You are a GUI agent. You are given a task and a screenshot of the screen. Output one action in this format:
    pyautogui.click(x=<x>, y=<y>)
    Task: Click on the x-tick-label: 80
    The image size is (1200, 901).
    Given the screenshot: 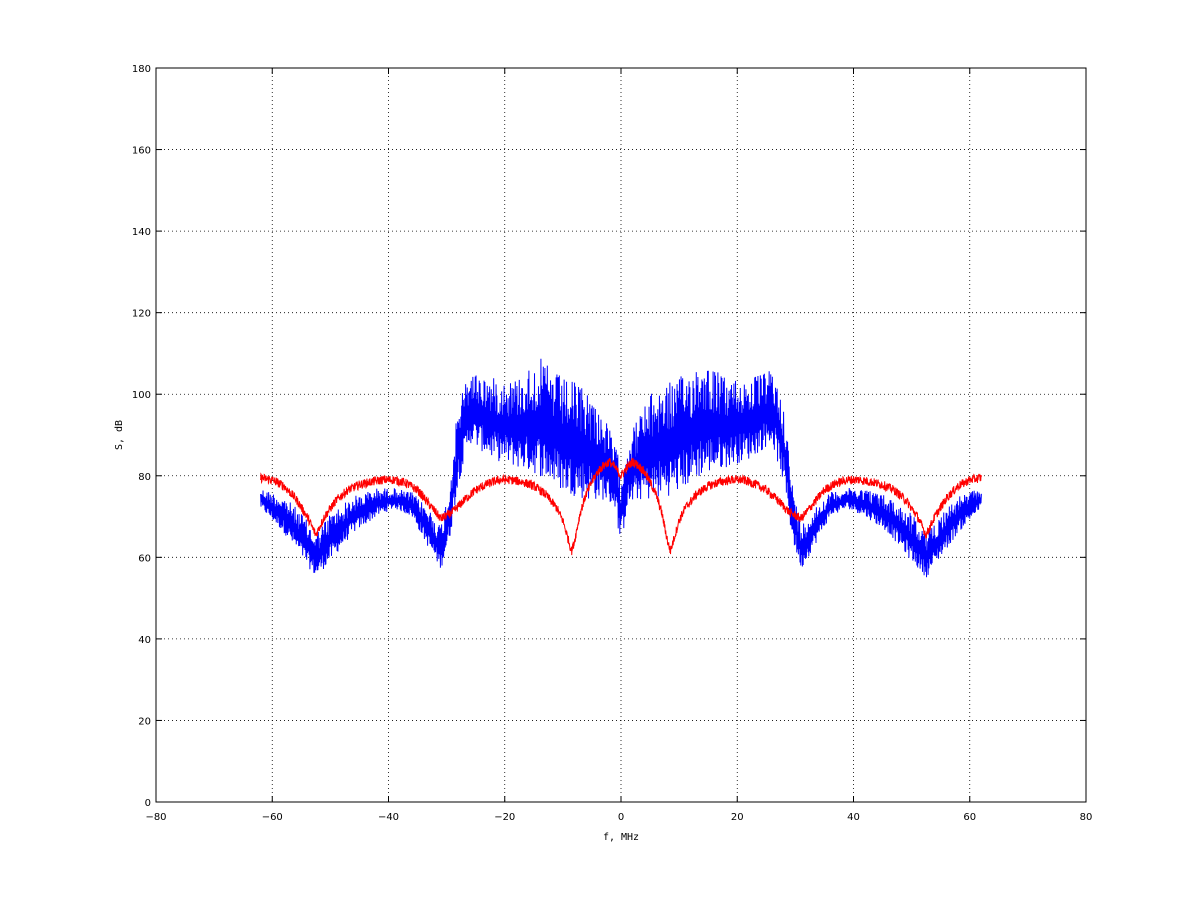 What is the action you would take?
    pyautogui.click(x=1086, y=817)
    